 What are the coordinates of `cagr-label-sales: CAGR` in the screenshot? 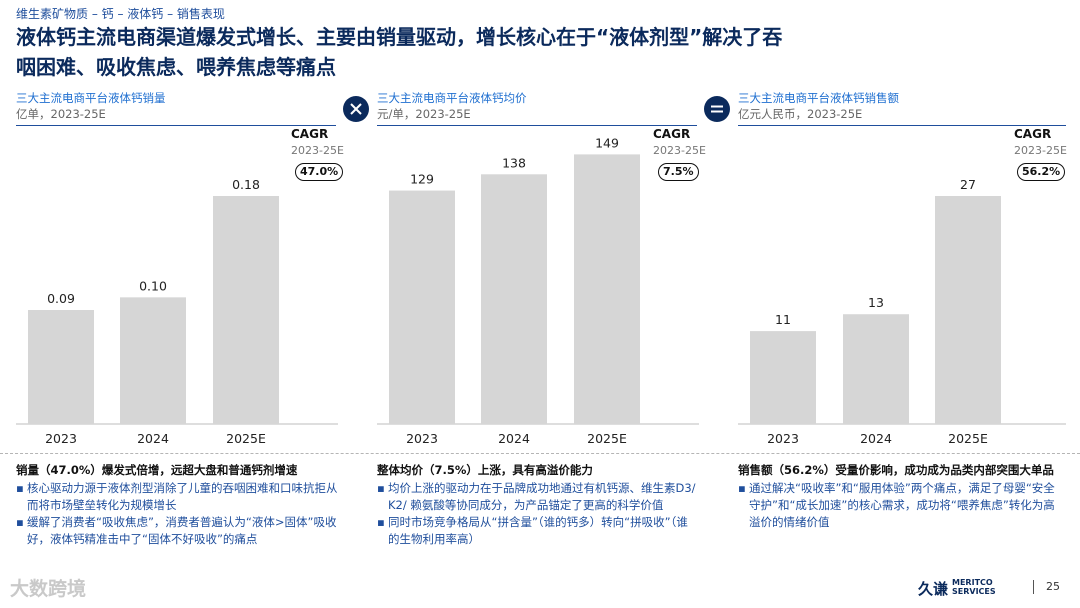 It's located at (1033, 134).